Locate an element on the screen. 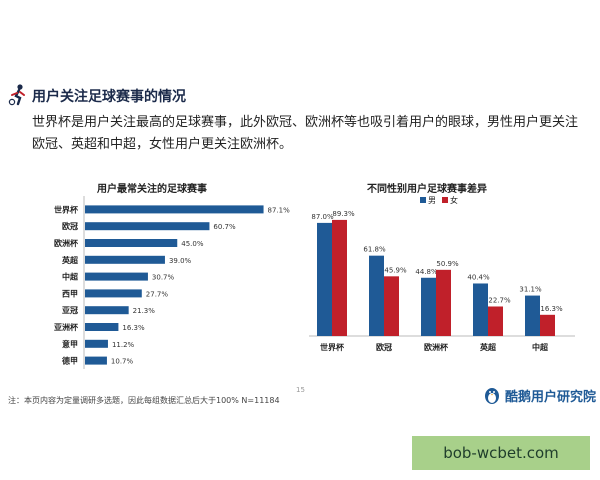 The width and height of the screenshot is (600, 480). right-category-label: 欧冠 is located at coordinates (384, 347).